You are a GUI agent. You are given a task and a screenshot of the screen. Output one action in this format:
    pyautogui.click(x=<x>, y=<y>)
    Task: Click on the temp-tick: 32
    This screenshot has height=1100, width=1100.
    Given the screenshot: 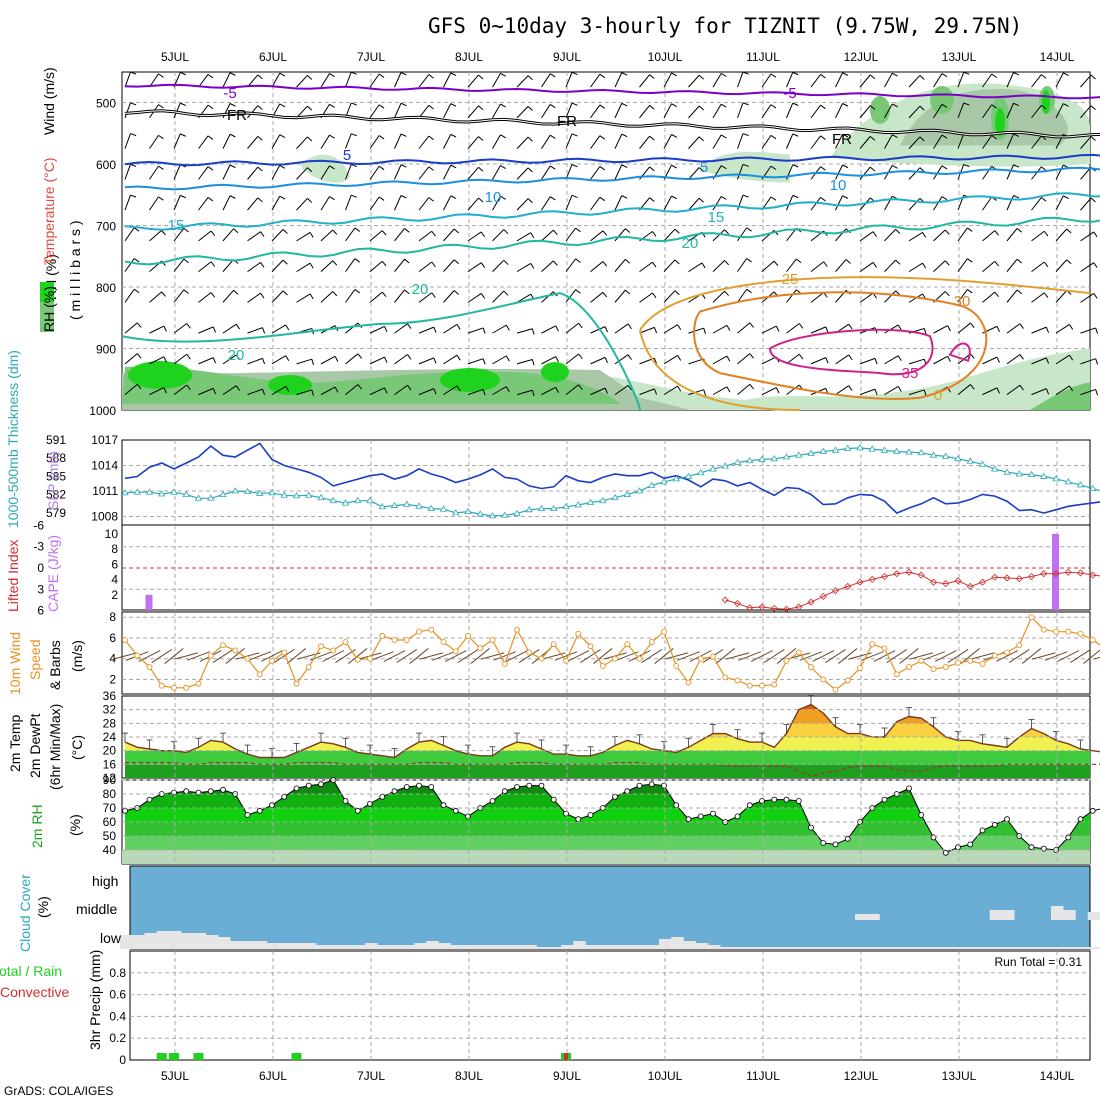 What is the action you would take?
    pyautogui.click(x=110, y=710)
    